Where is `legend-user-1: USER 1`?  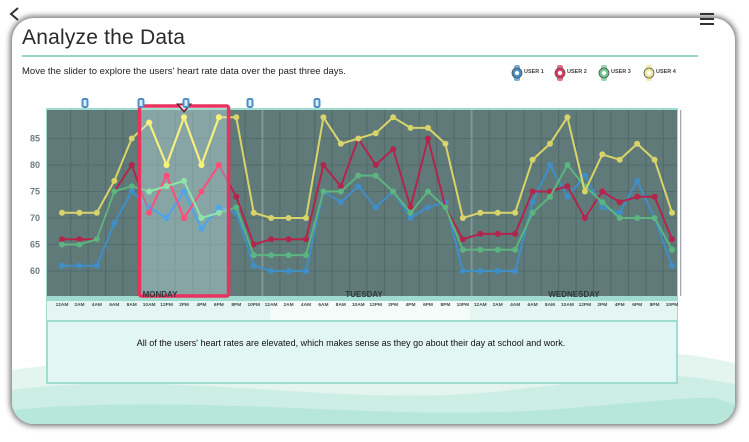 legend-user-1: USER 1 is located at coordinates (527, 73).